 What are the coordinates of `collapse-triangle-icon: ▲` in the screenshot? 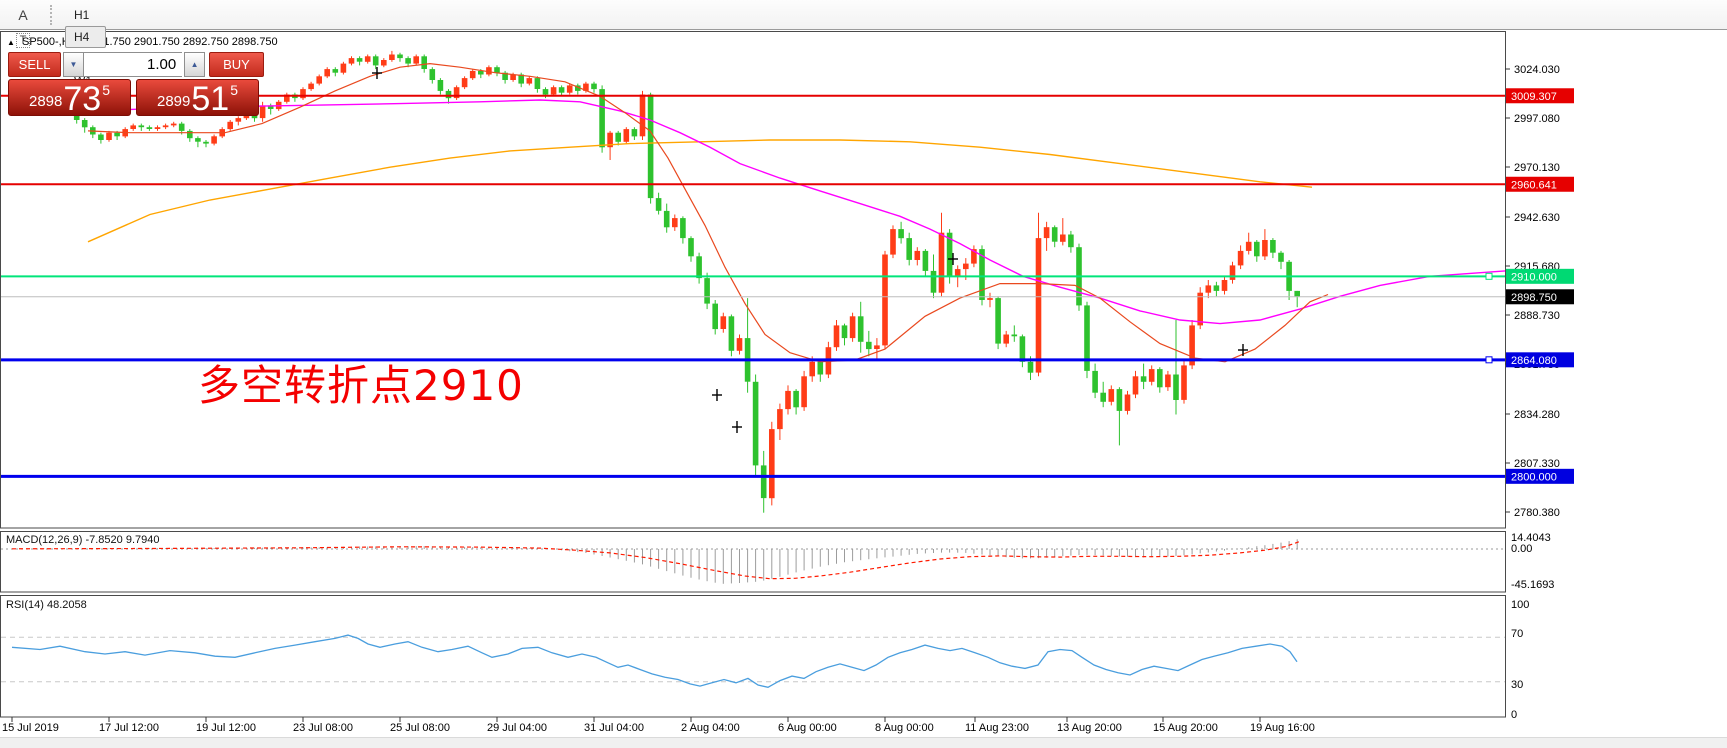 It's located at (11, 42).